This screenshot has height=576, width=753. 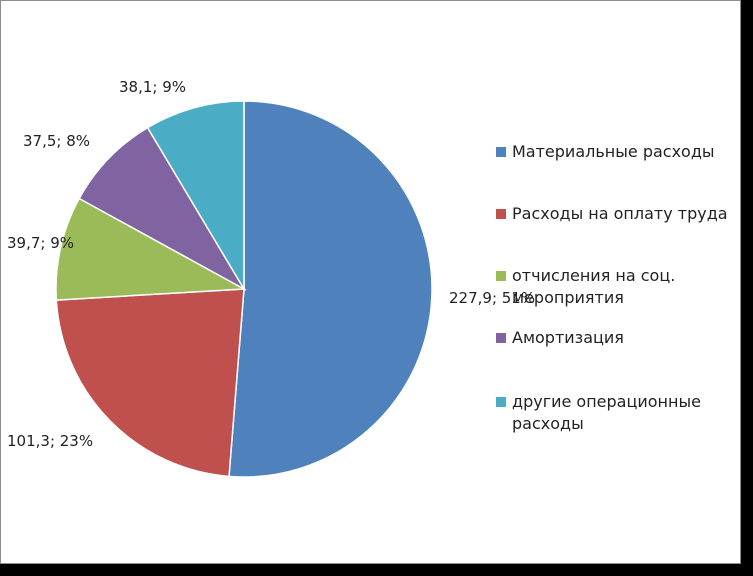 I want to click on pie-slice-social, so click(x=151, y=249).